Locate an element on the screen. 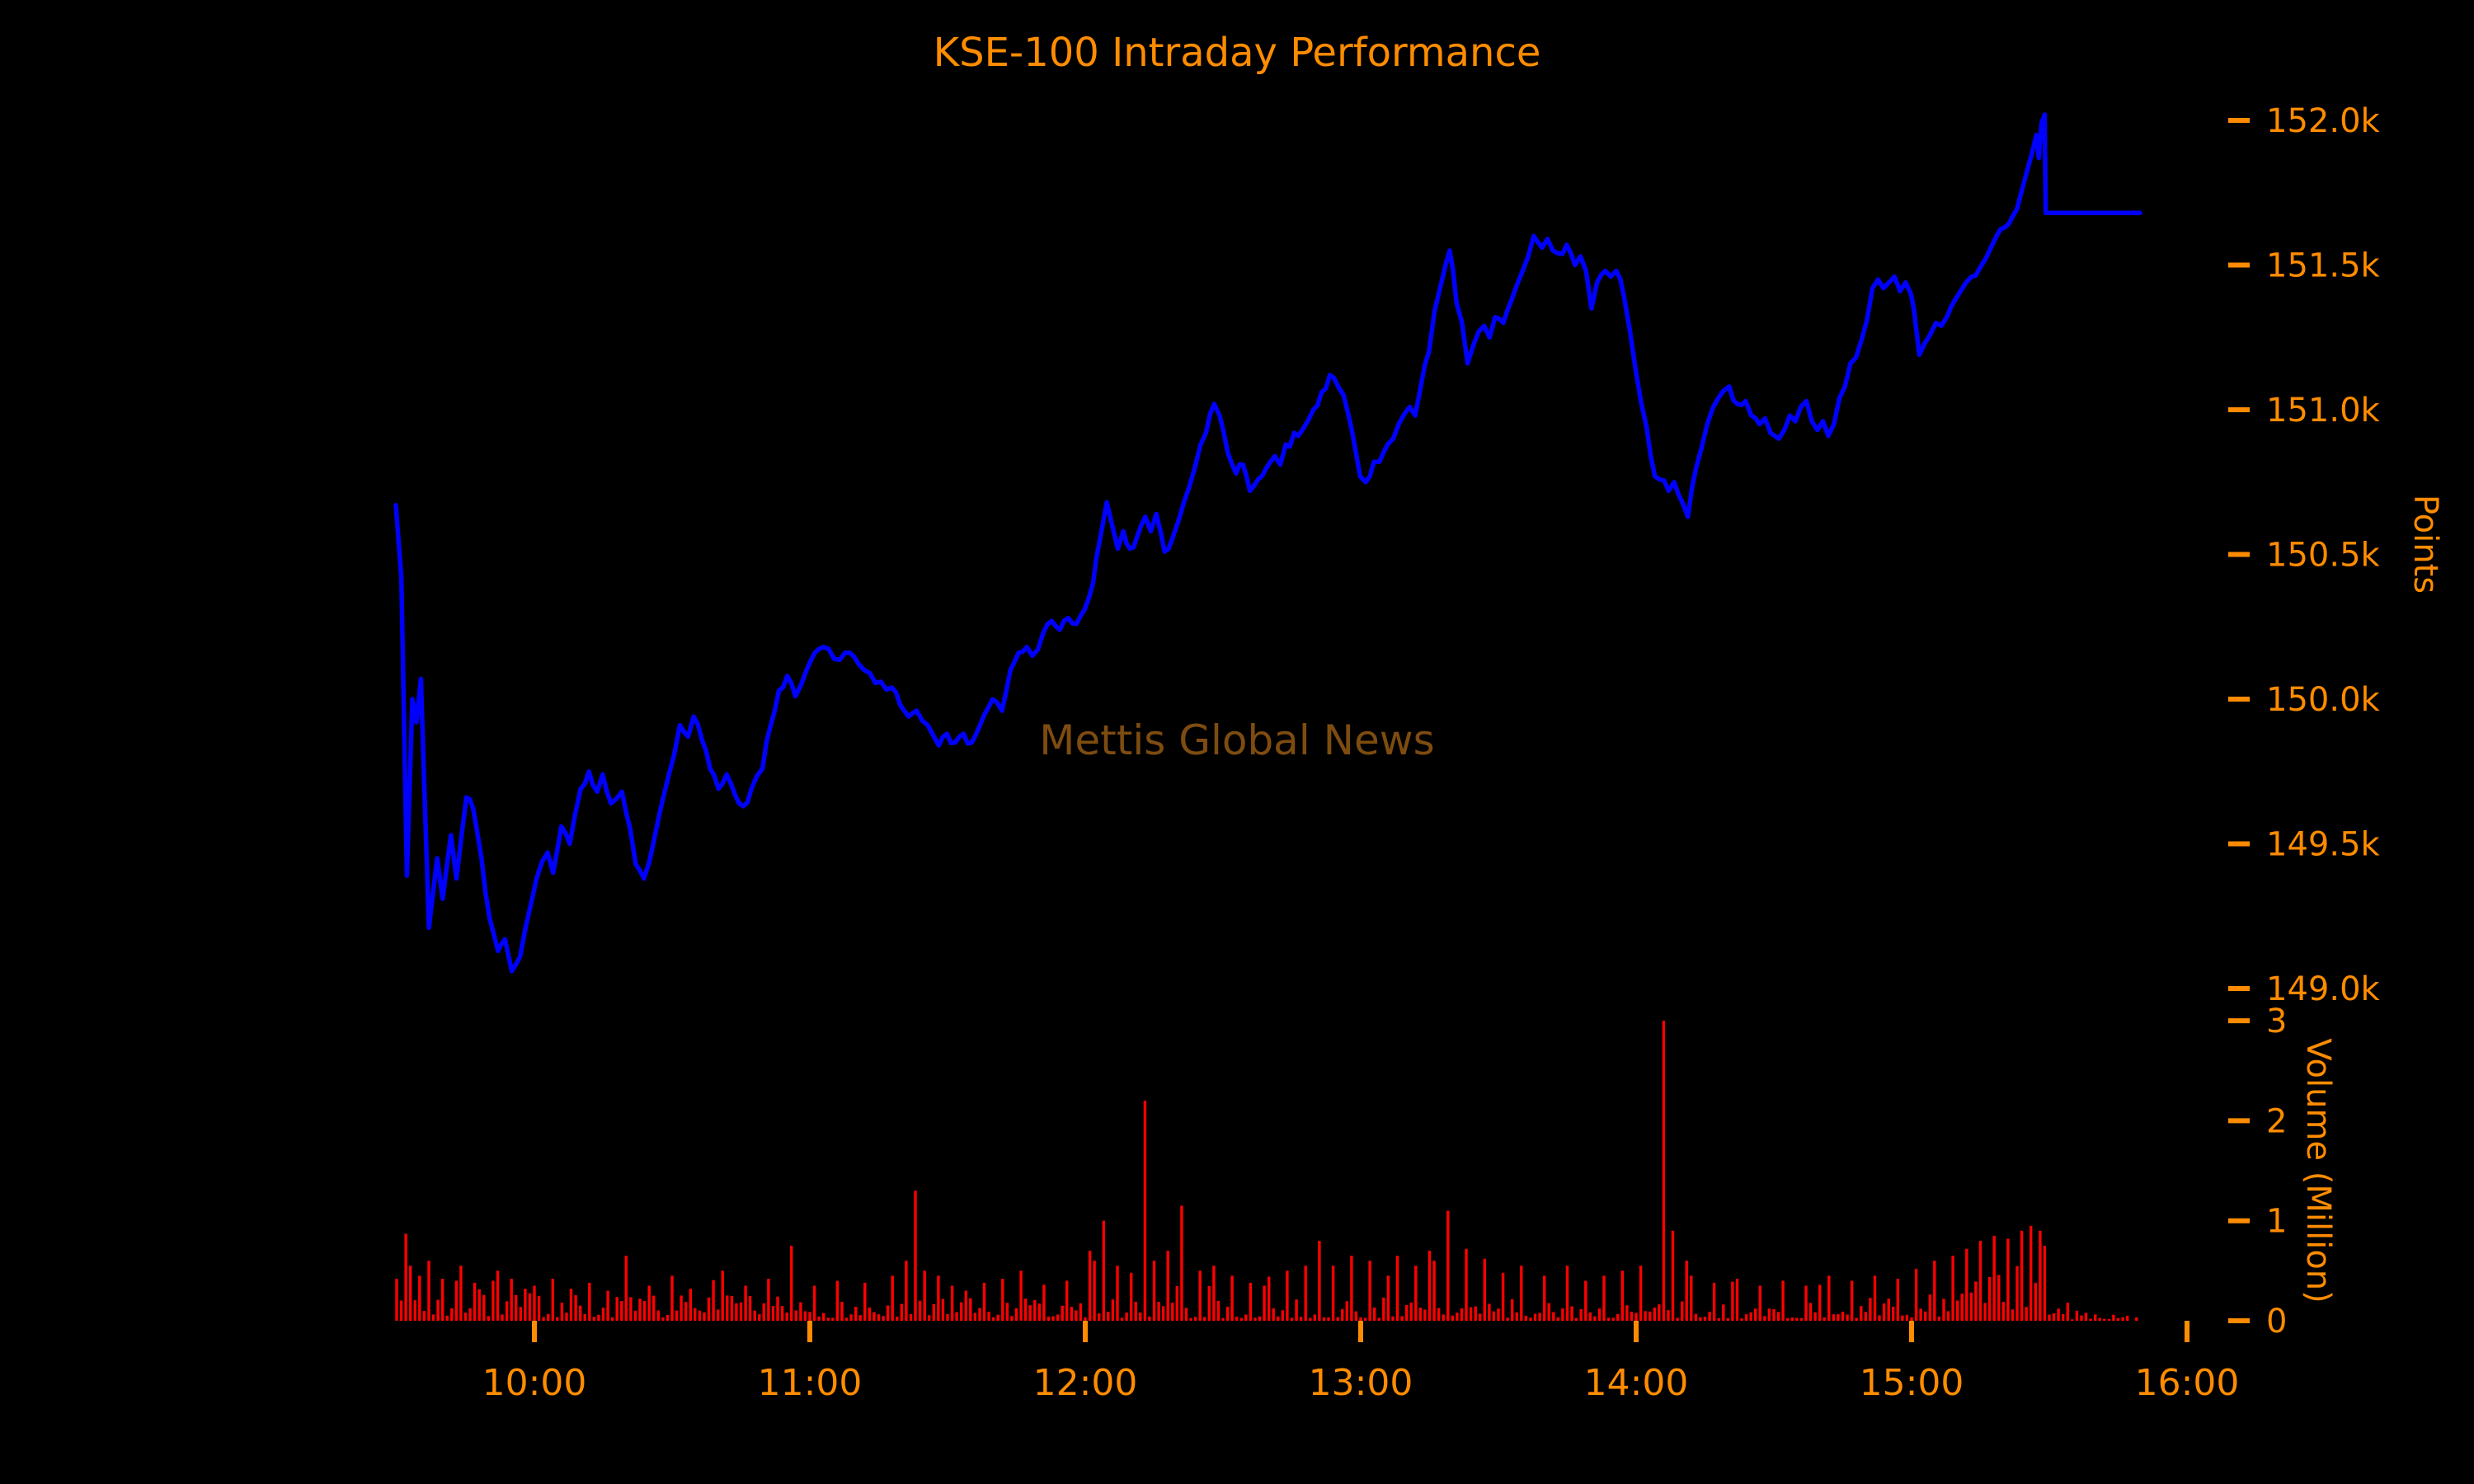 This screenshot has height=1484, width=2474. points-tick-label: 151.0k is located at coordinates (2323, 411).